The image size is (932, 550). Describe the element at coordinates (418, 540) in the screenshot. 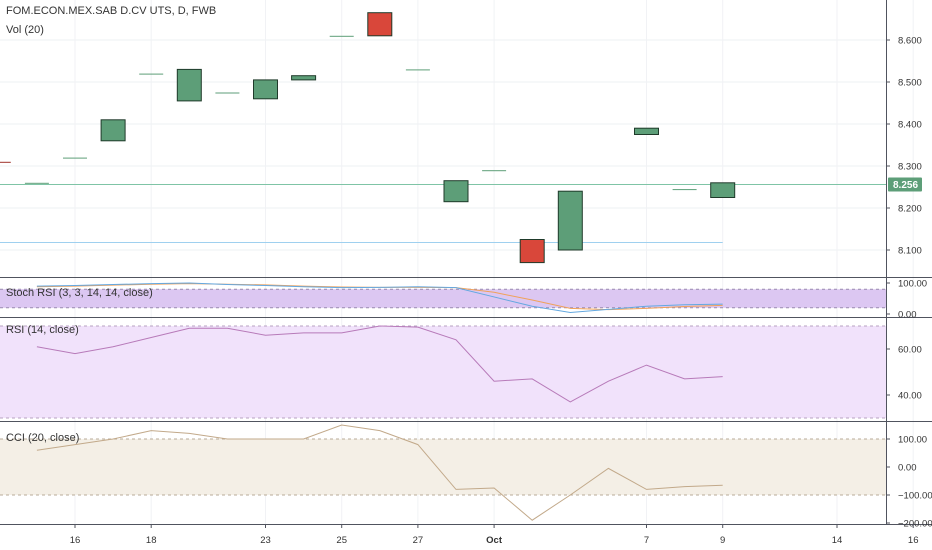

I see `x-tick-label: 27` at that location.